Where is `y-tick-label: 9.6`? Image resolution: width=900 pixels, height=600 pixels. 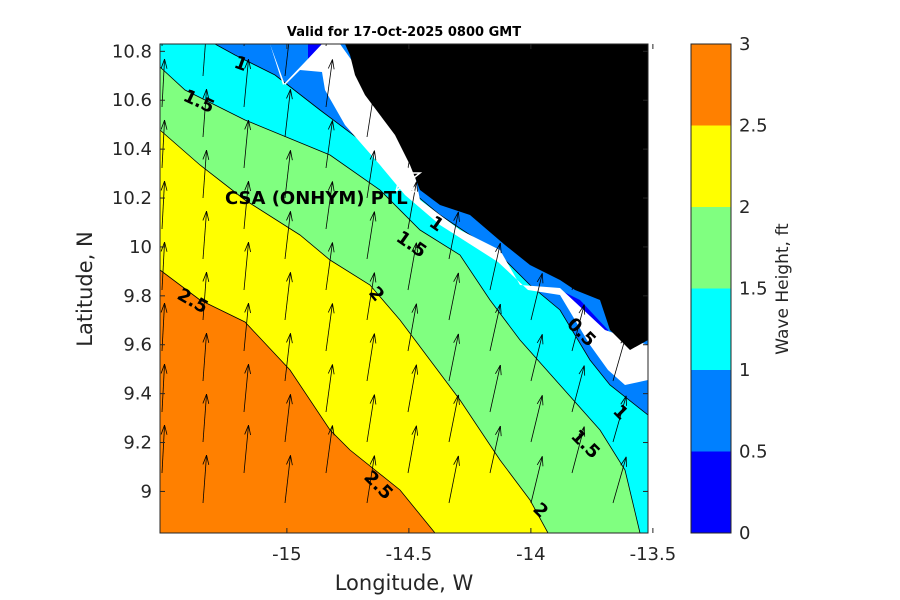 y-tick-label: 9.6 is located at coordinates (137, 345).